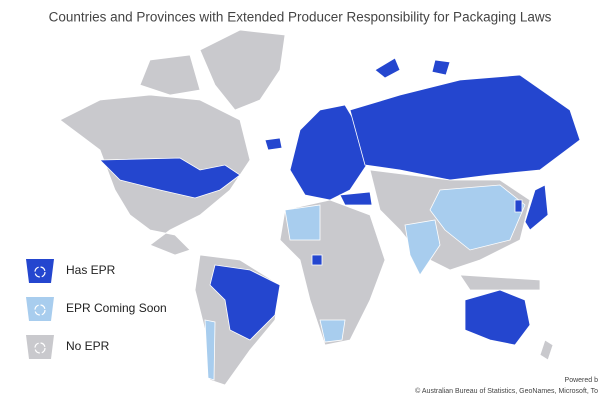 The height and width of the screenshot is (405, 600). Describe the element at coordinates (582, 380) in the screenshot. I see `powered-by: Powered b` at that location.